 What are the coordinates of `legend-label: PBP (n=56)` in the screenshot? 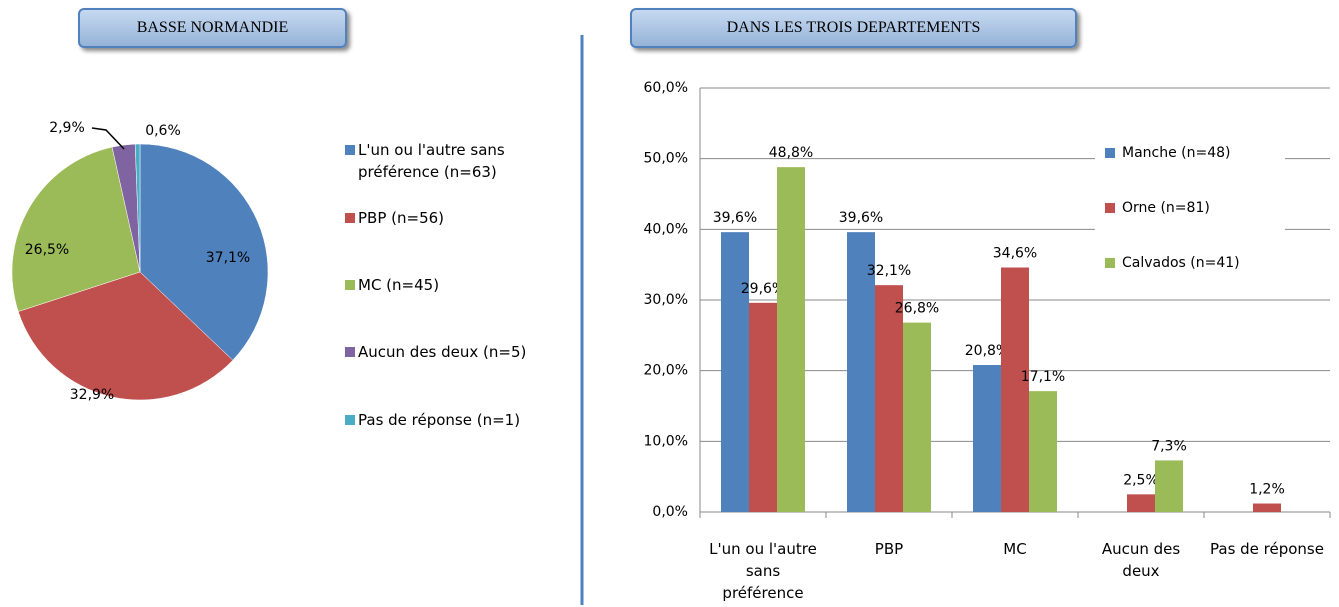 It's located at (401, 218).